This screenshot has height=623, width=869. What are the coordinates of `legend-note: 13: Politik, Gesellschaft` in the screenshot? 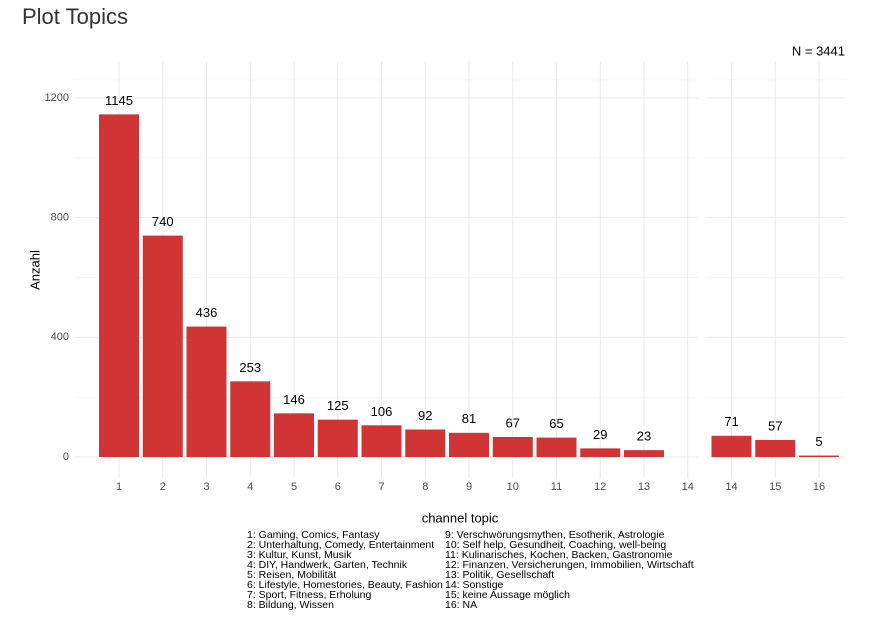 It's located at (499, 575).